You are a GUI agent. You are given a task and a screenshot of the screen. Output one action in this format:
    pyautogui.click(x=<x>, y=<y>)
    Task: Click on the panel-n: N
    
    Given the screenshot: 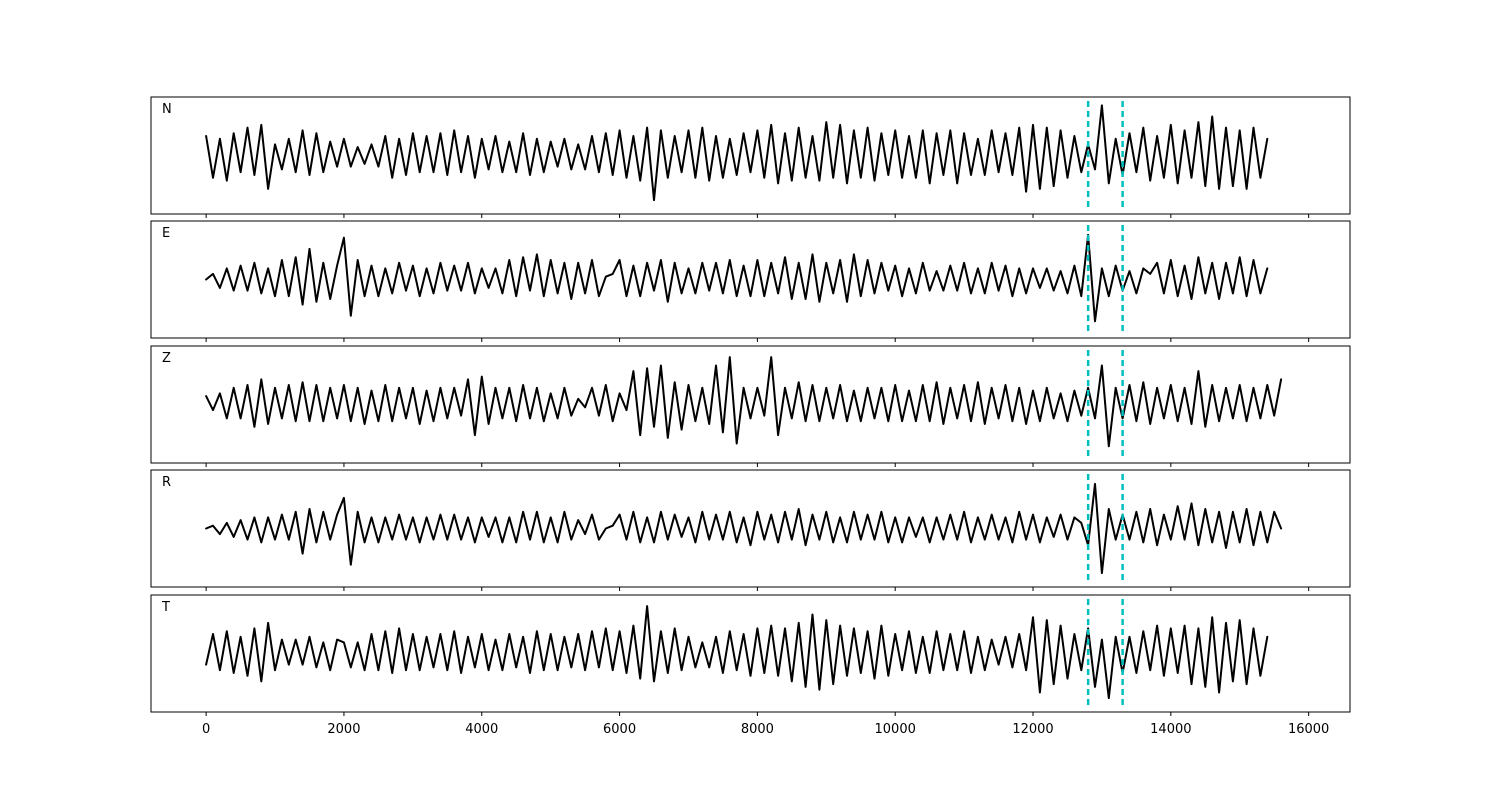 What is the action you would take?
    pyautogui.click(x=750, y=157)
    